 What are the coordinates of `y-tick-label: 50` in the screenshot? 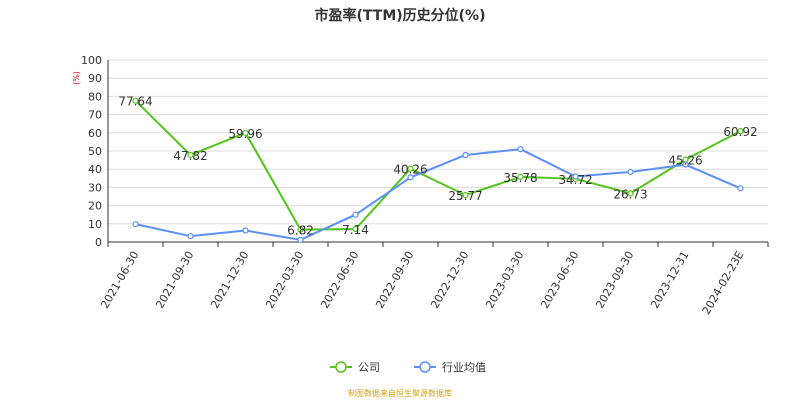 It's located at (95, 151).